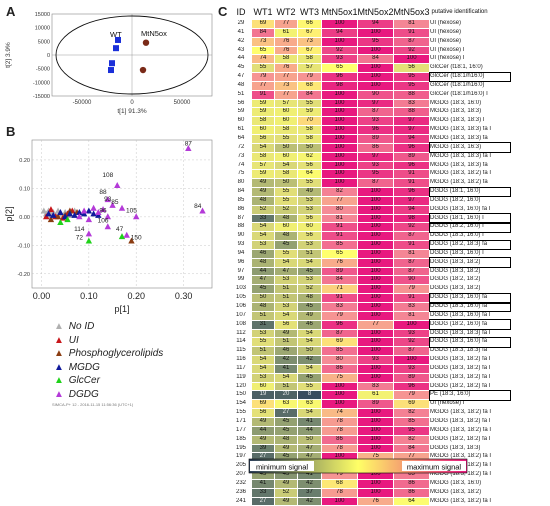 This screenshot has width=550, height=506. What do you see at coordinates (59, 340) in the screenshot?
I see `triangle-icon: ▲` at bounding box center [59, 340].